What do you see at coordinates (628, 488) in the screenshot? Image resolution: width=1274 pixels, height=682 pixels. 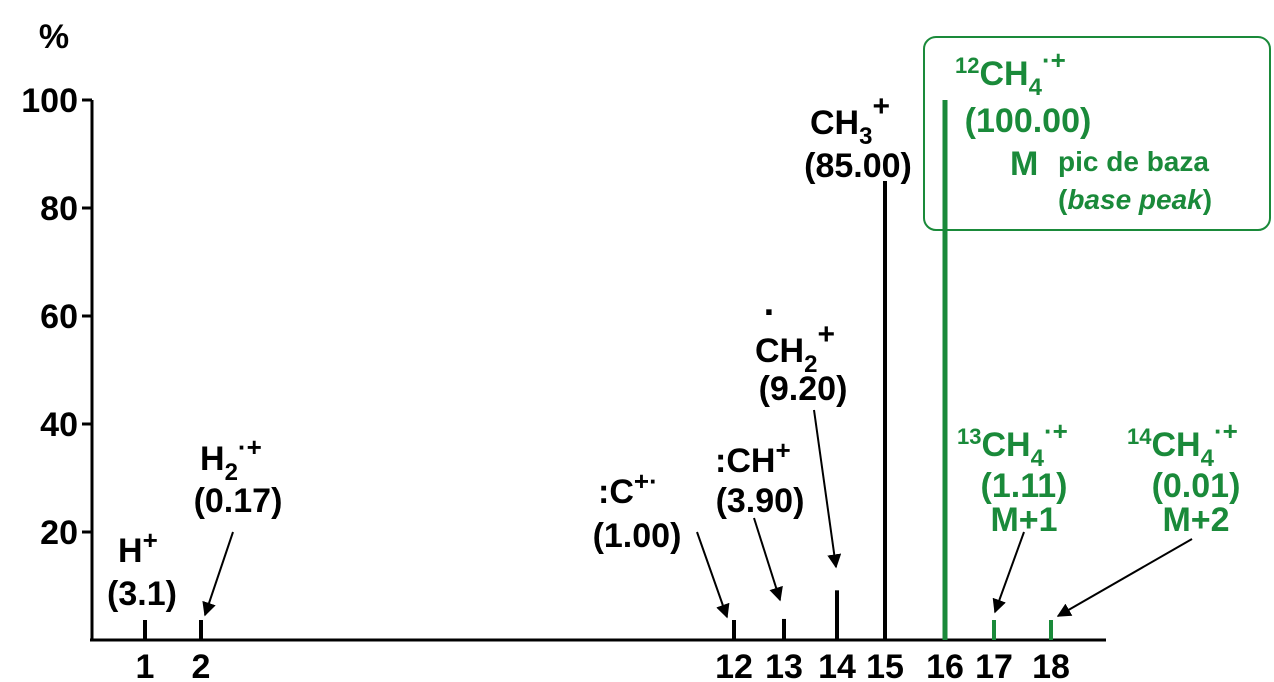 I see `label-c-ion: :C+·` at bounding box center [628, 488].